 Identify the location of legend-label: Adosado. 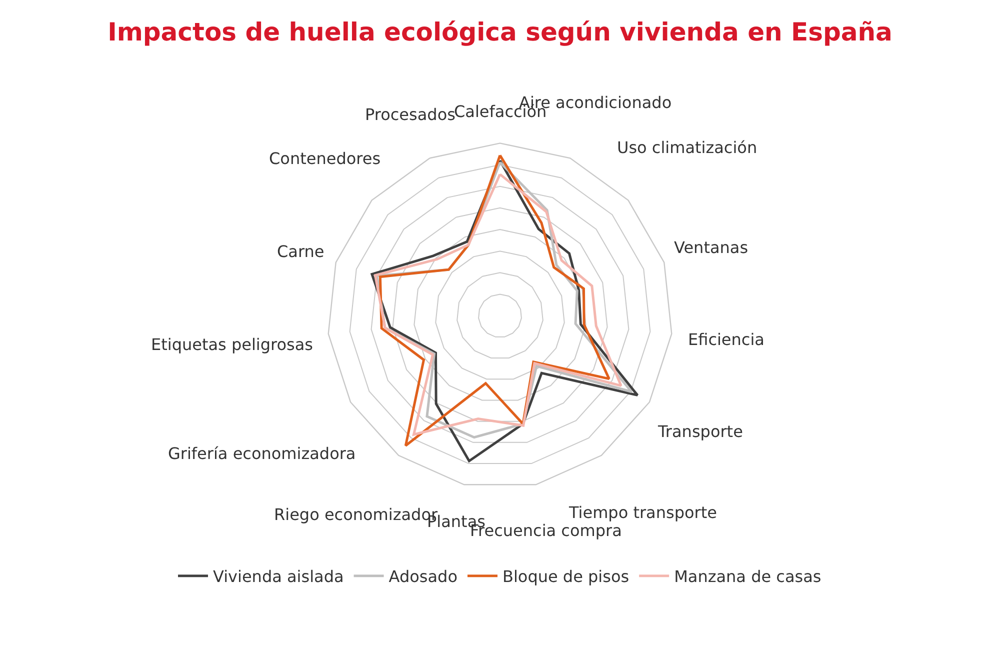
(423, 576).